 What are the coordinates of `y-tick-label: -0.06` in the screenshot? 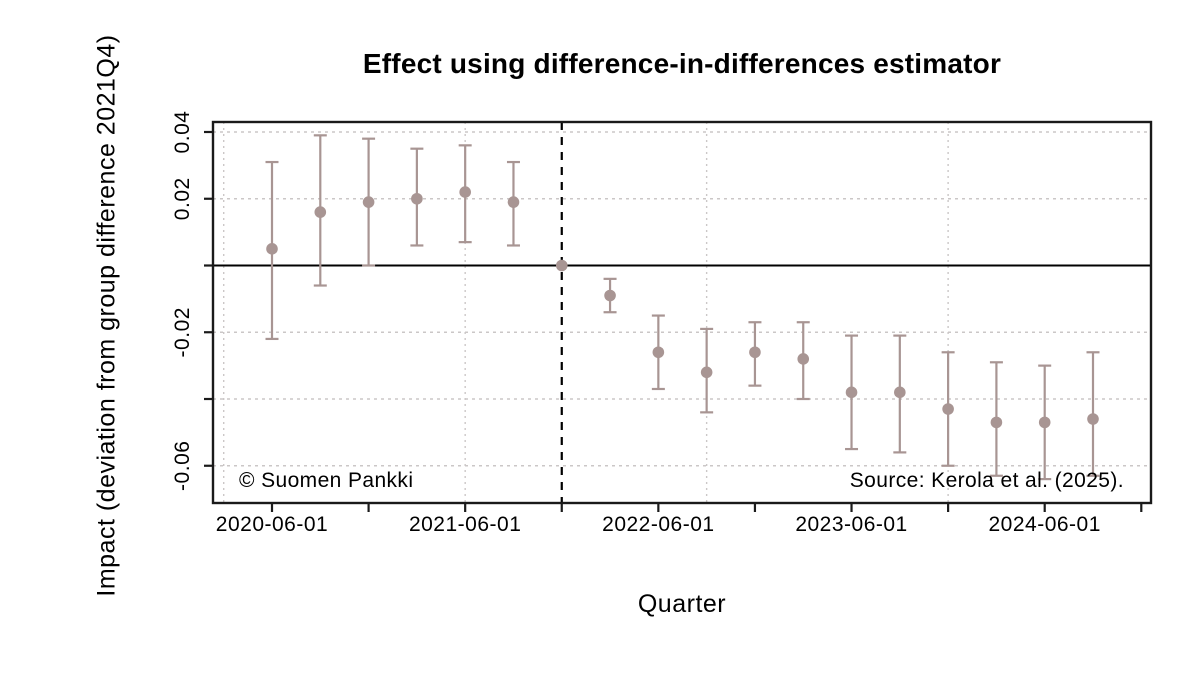 It's located at (182, 466).